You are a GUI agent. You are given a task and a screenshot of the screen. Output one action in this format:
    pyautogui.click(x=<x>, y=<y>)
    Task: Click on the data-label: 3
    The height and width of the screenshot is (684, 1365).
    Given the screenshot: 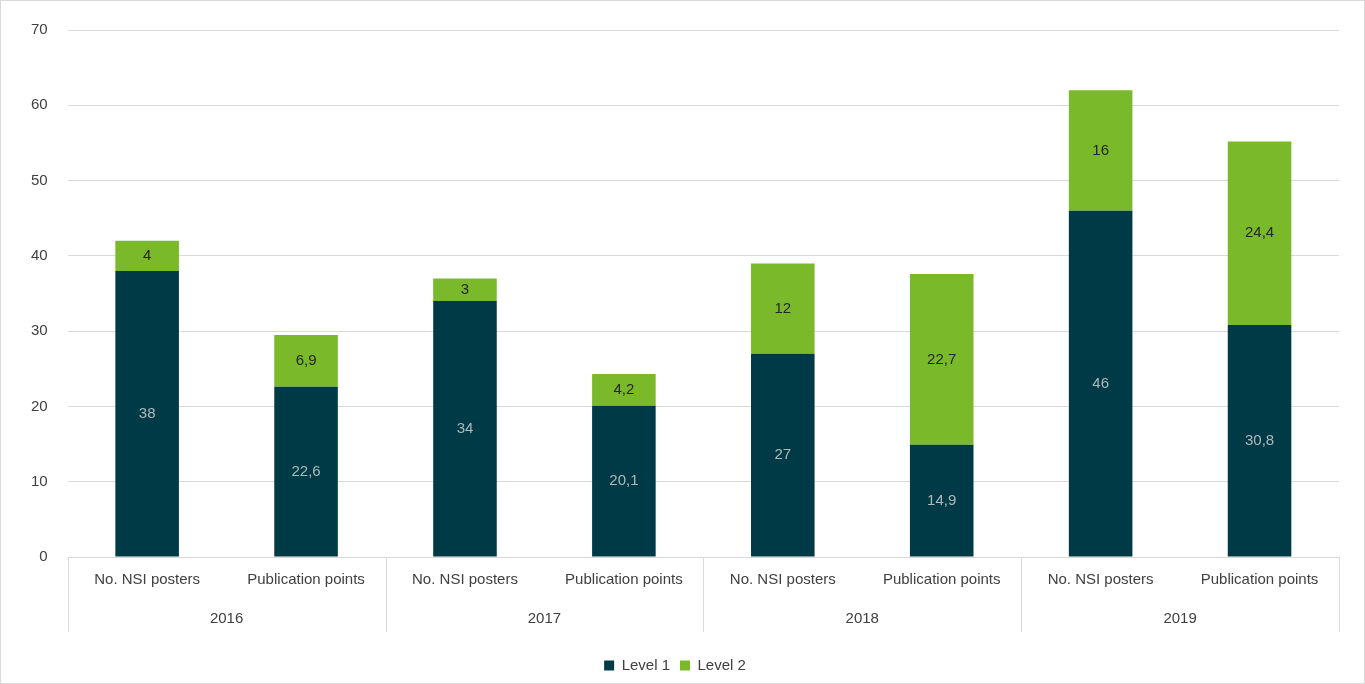 What is the action you would take?
    pyautogui.click(x=465, y=288)
    